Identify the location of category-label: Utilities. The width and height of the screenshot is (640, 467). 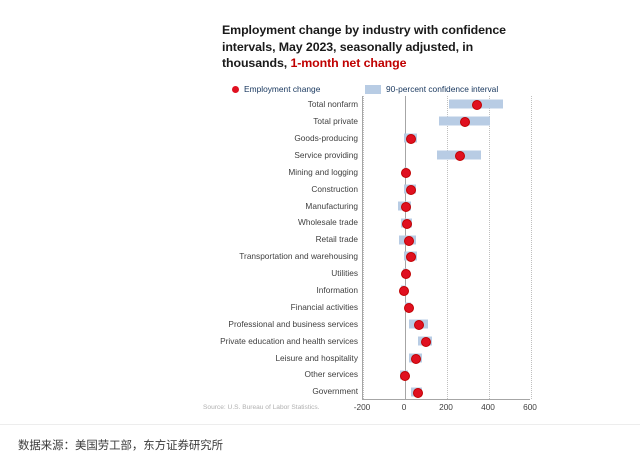
(344, 273).